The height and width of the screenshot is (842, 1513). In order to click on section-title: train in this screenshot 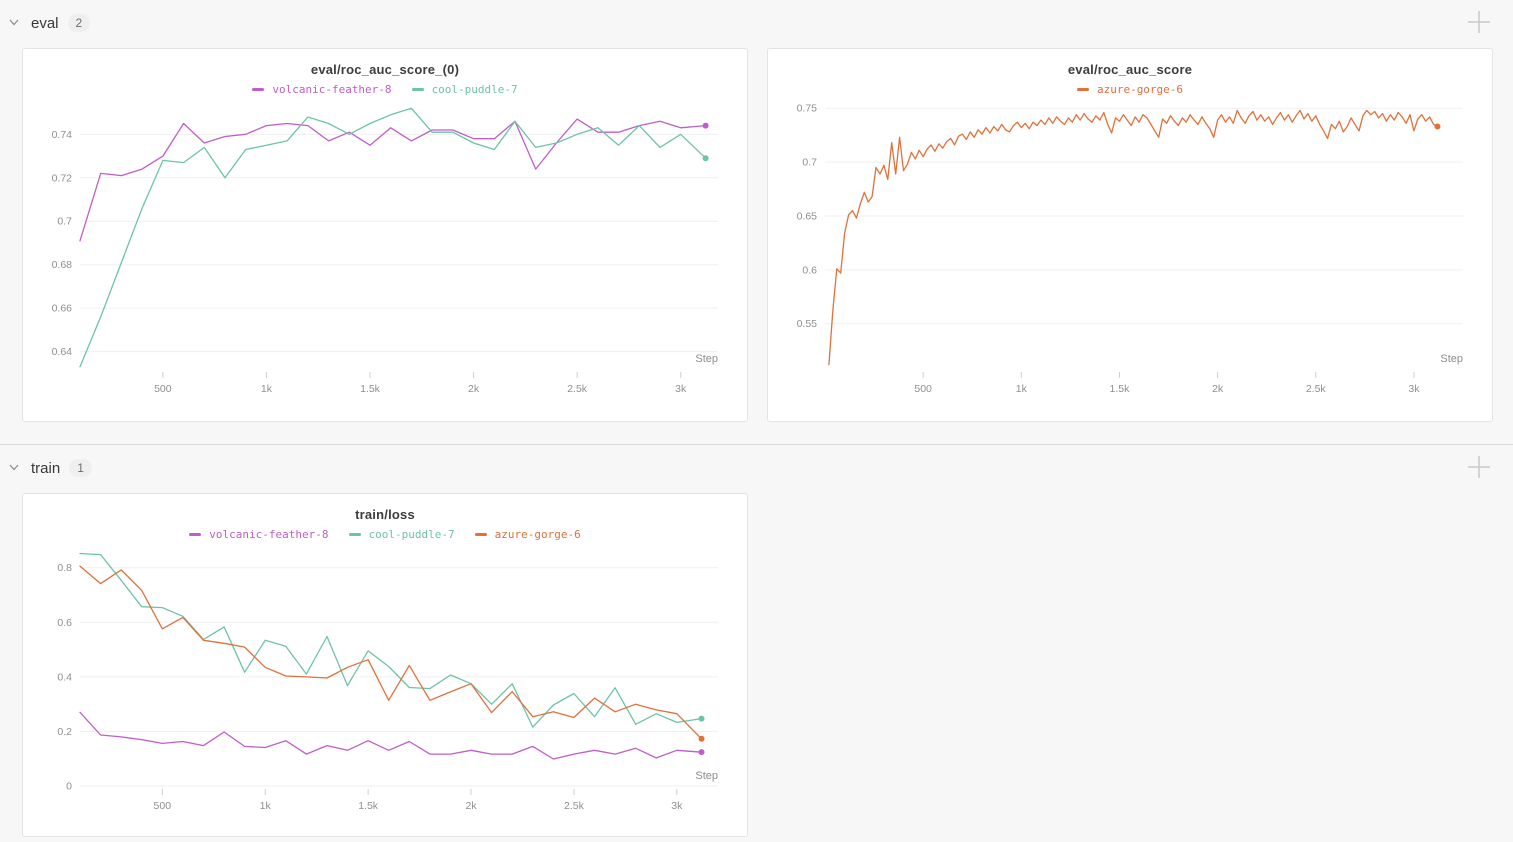, I will do `click(46, 468)`.